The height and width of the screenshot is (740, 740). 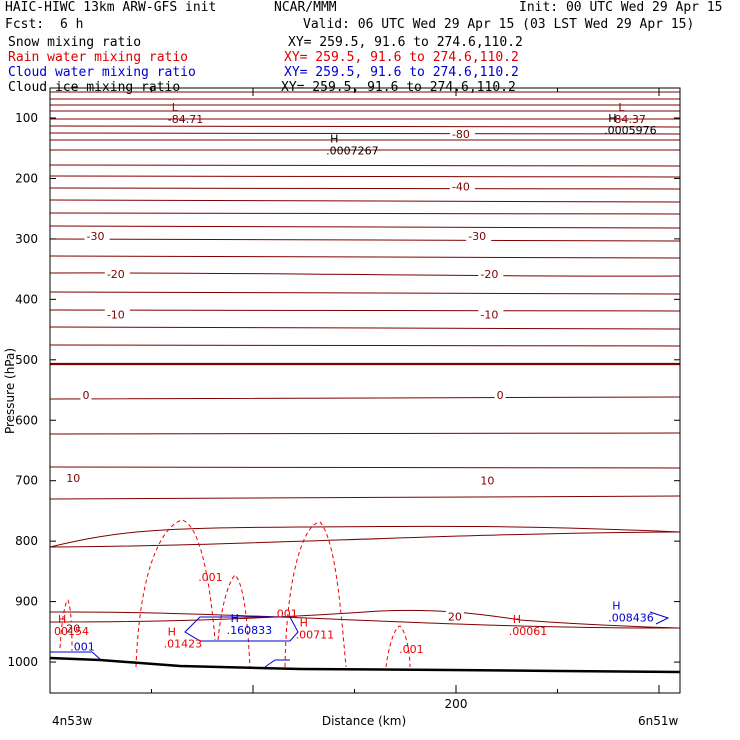 What do you see at coordinates (456, 704) in the screenshot?
I see `x-tick-label: 200` at bounding box center [456, 704].